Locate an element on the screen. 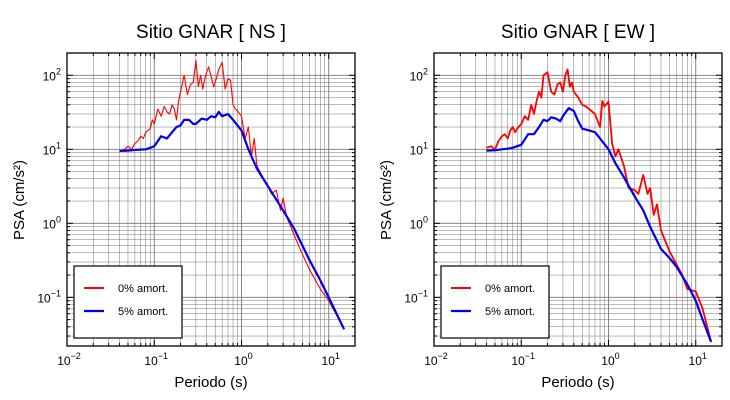  chart-title: Sitio GNAR [ EW ] is located at coordinates (578, 32).